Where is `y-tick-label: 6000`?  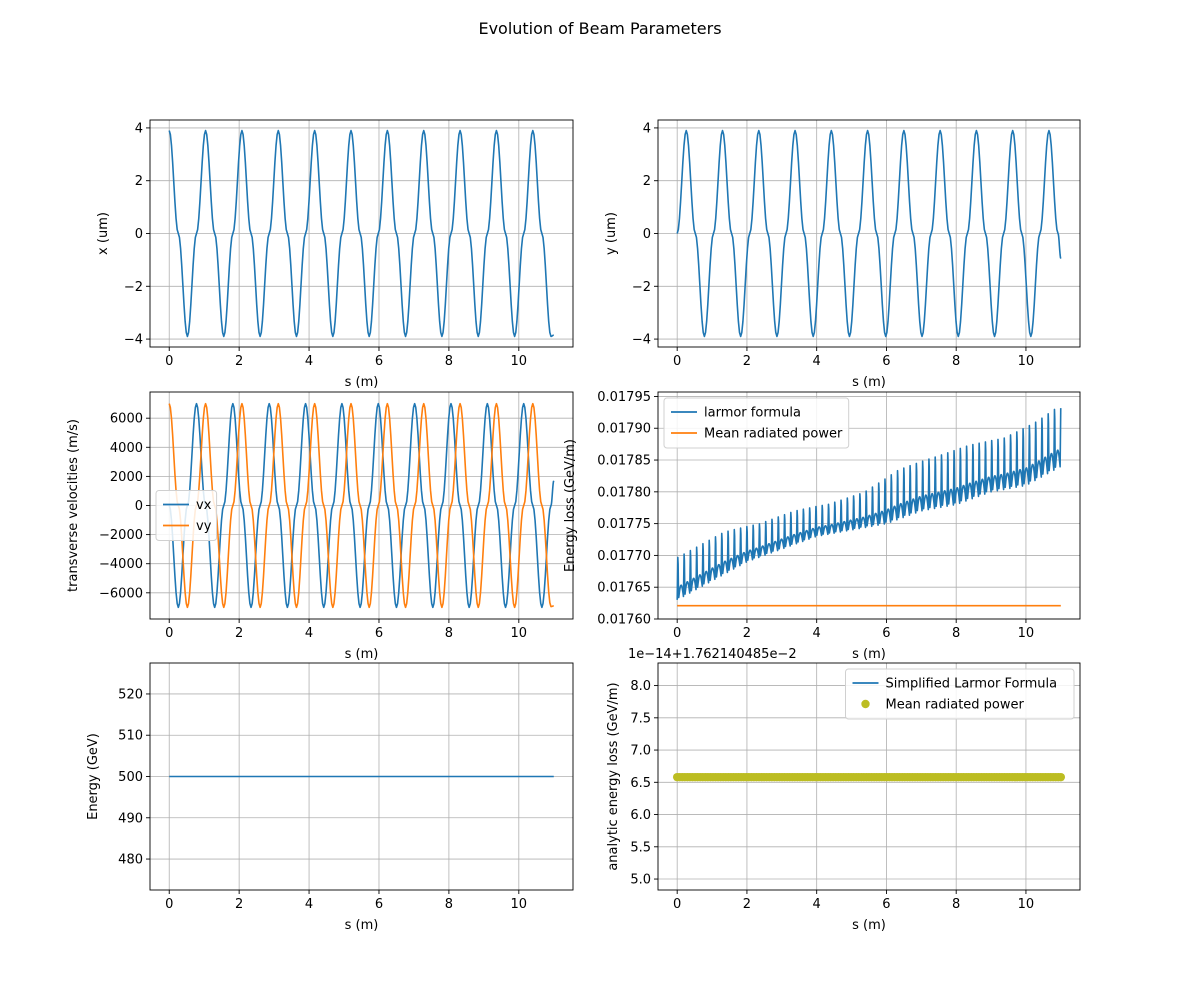 y-tick-label: 6000 is located at coordinates (126, 419).